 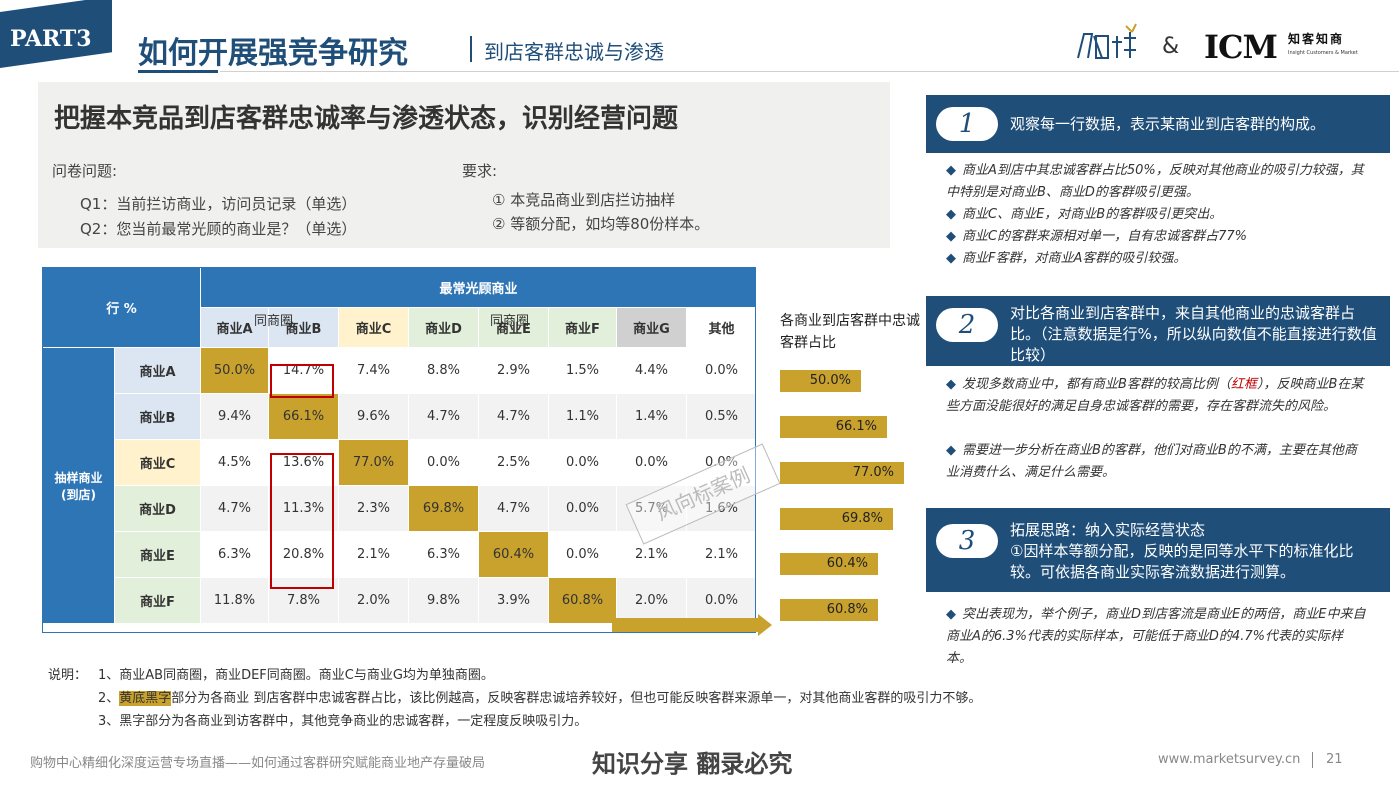 I want to click on footer-title: 购物中心精细化深度运营专场直播——如何通过客群研究赋能商业地产存量破局, so click(x=258, y=763).